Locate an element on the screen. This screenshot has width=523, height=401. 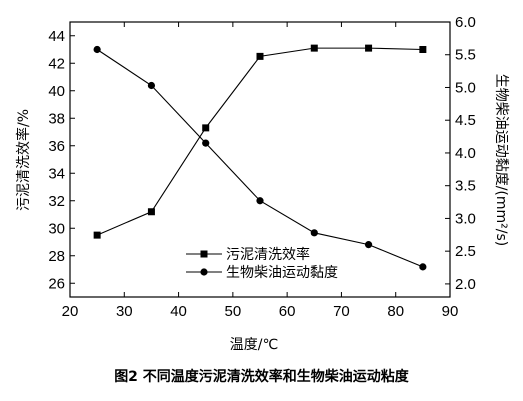
x-tick-label: 50 is located at coordinates (233, 311).